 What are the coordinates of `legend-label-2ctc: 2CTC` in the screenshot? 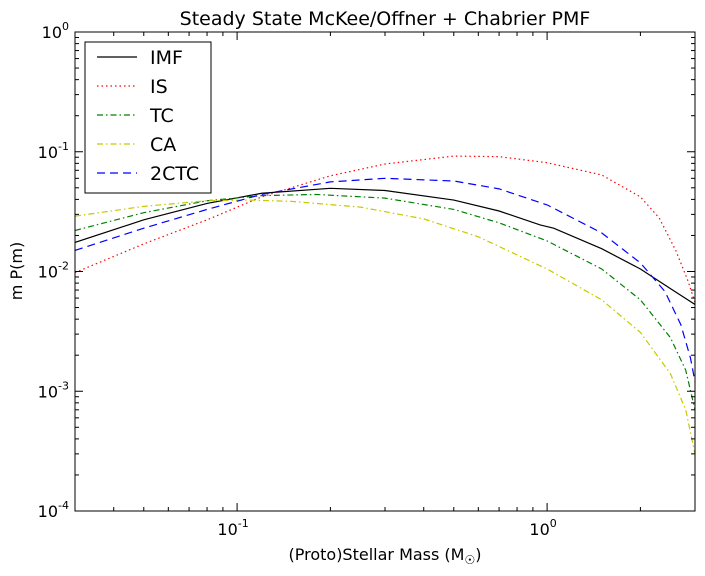 It's located at (174, 174).